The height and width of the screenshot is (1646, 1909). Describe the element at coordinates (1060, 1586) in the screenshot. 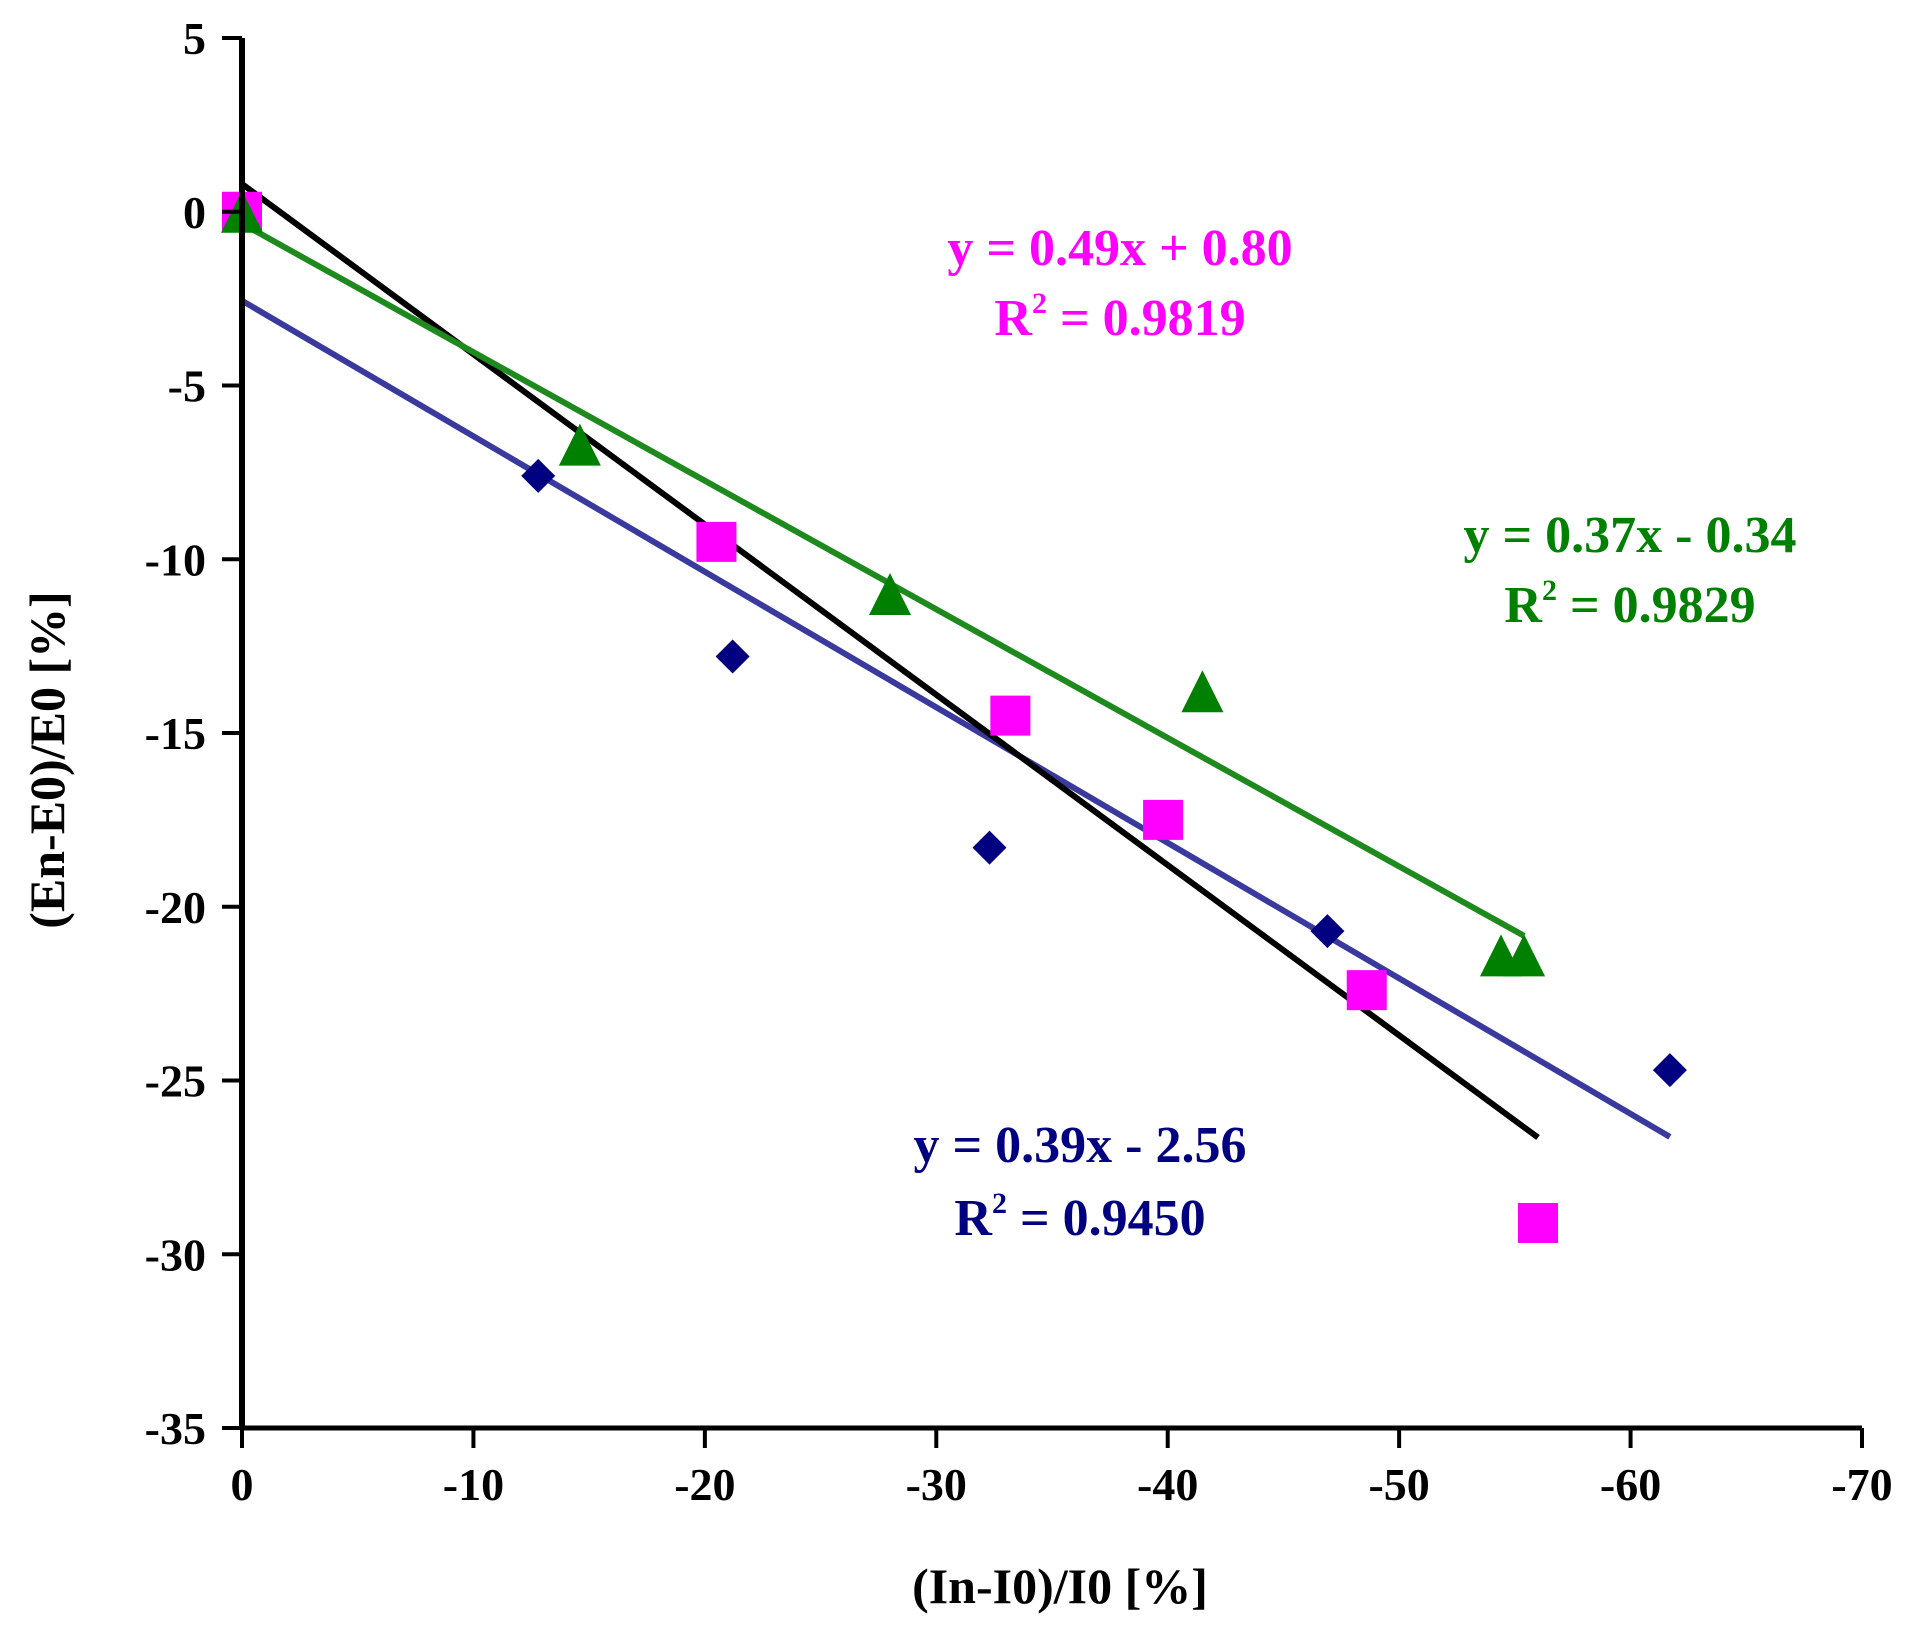

I see `x-axis-title: (In-I0)/I0 [%]` at that location.